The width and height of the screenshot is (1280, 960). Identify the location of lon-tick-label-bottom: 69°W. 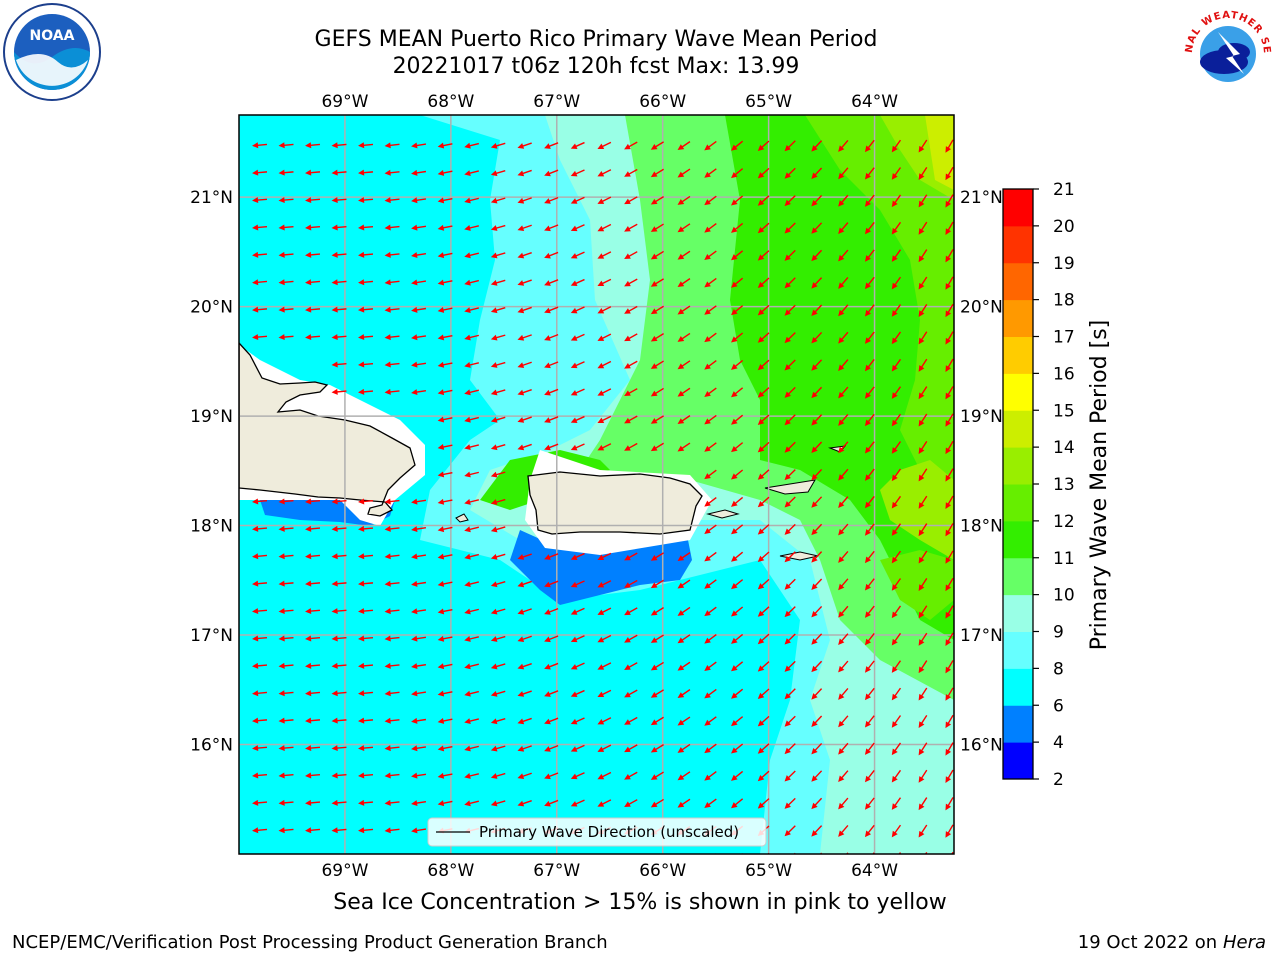
(344, 871).